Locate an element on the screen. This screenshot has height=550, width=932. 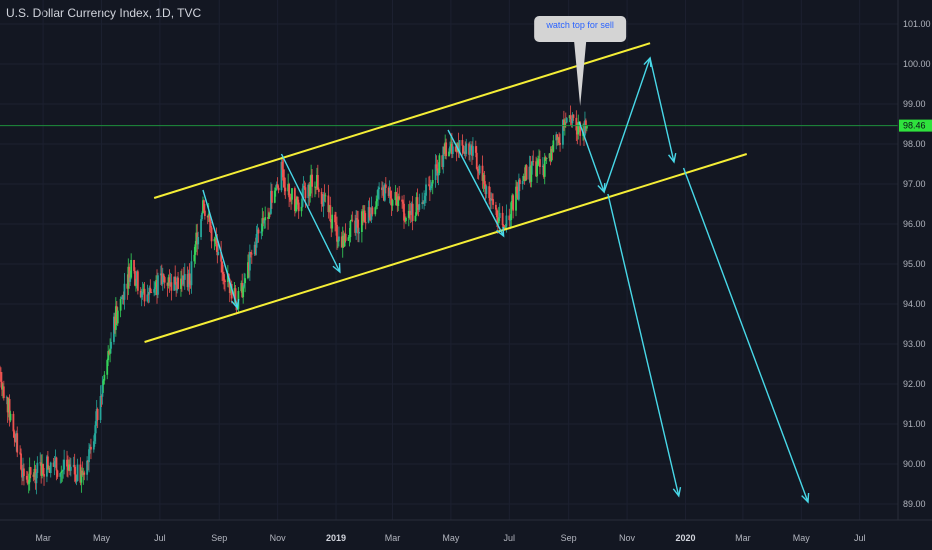
x-tick-label: Mar is located at coordinates (393, 538).